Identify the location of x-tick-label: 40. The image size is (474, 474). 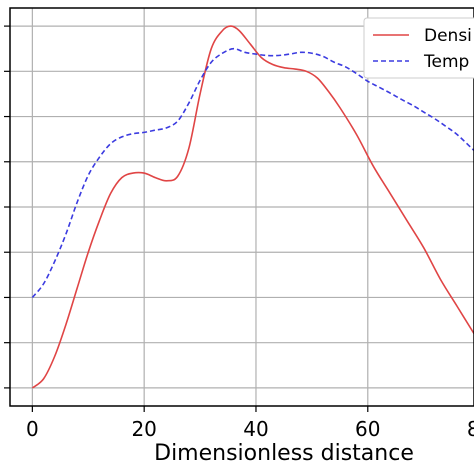
(255, 429).